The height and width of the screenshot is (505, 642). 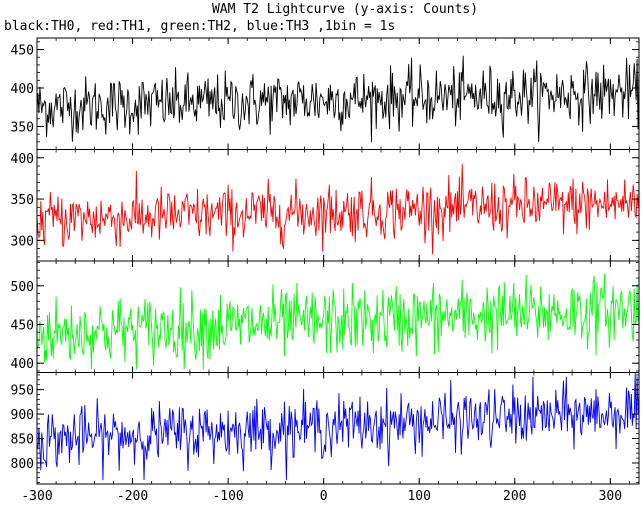 What do you see at coordinates (22, 127) in the screenshot?
I see `y-tick-label-th0: 350` at bounding box center [22, 127].